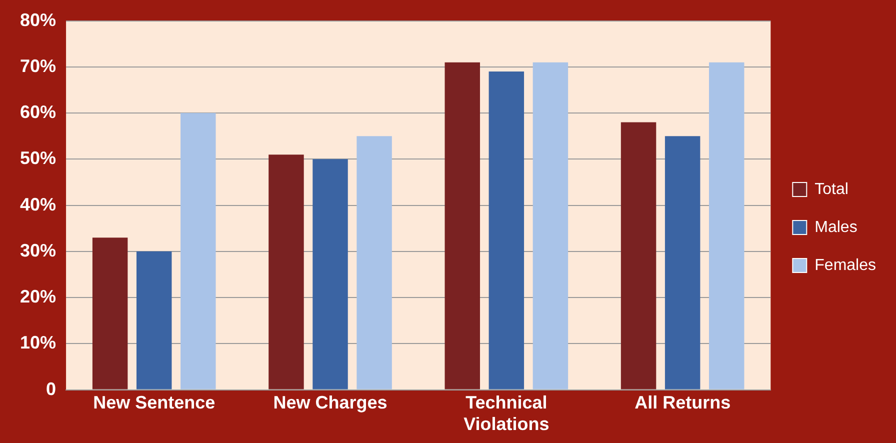  Describe the element at coordinates (38, 250) in the screenshot. I see `y-tick-label: 30%` at that location.